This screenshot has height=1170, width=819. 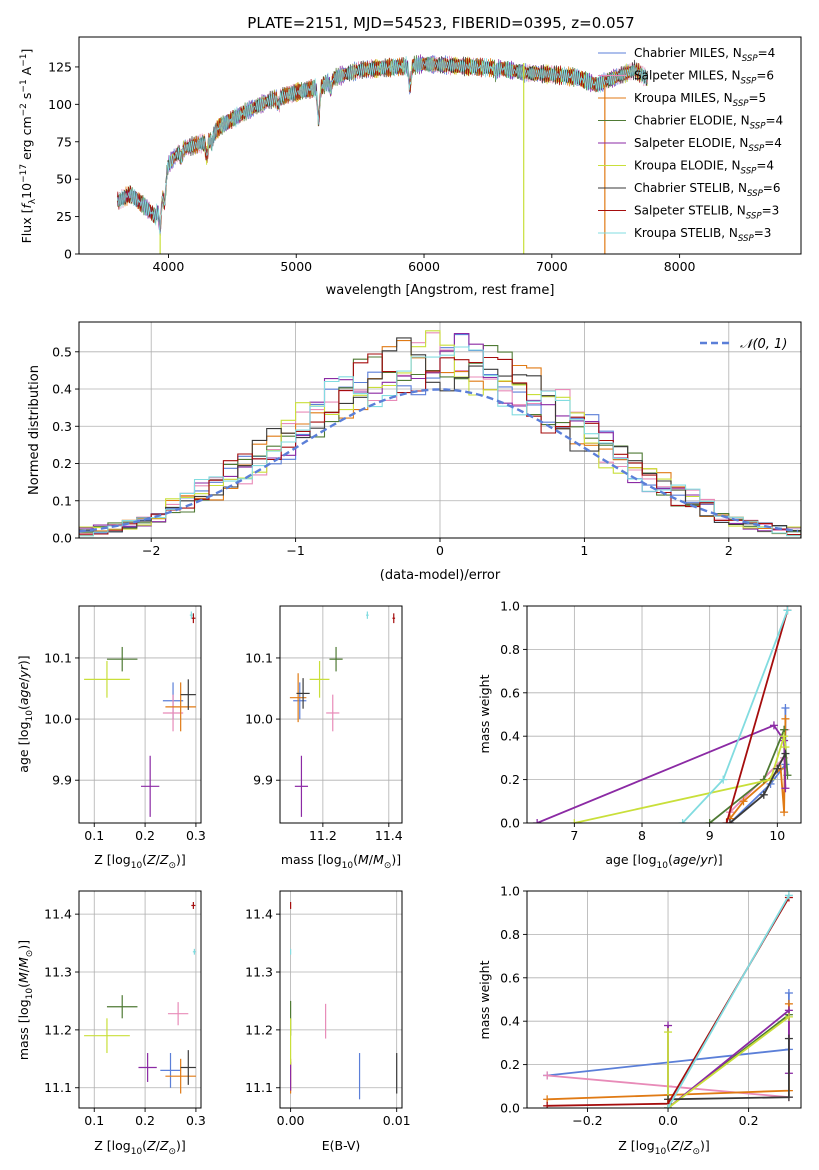 What do you see at coordinates (700, 100) in the screenshot?
I see `legend-label-kroupa_miles: Kroupa MILES, NSSP=5` at bounding box center [700, 100].